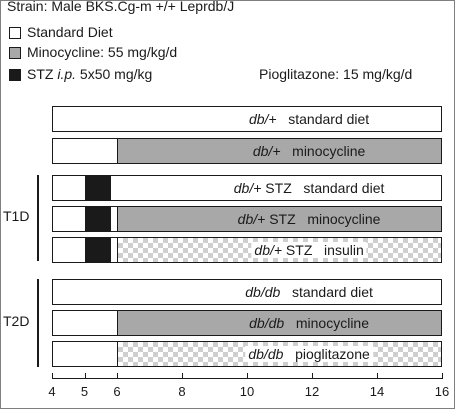 The image size is (455, 409). I want to click on timeline-bar: db/+ STZ minocycline, so click(247, 219).